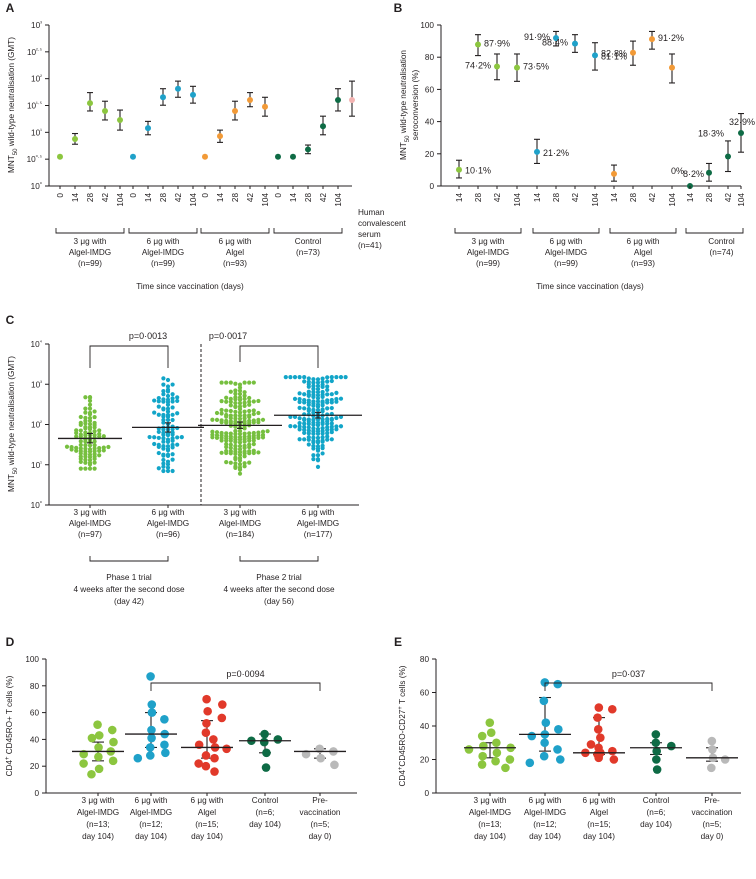 This screenshot has height=879, width=756. Describe the element at coordinates (97, 824) in the screenshot. I see `group-label: (n=13;` at that location.